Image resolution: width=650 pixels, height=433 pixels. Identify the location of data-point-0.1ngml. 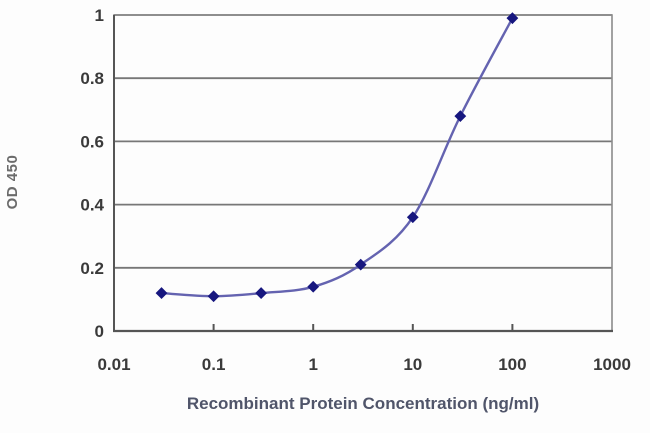
(213, 296).